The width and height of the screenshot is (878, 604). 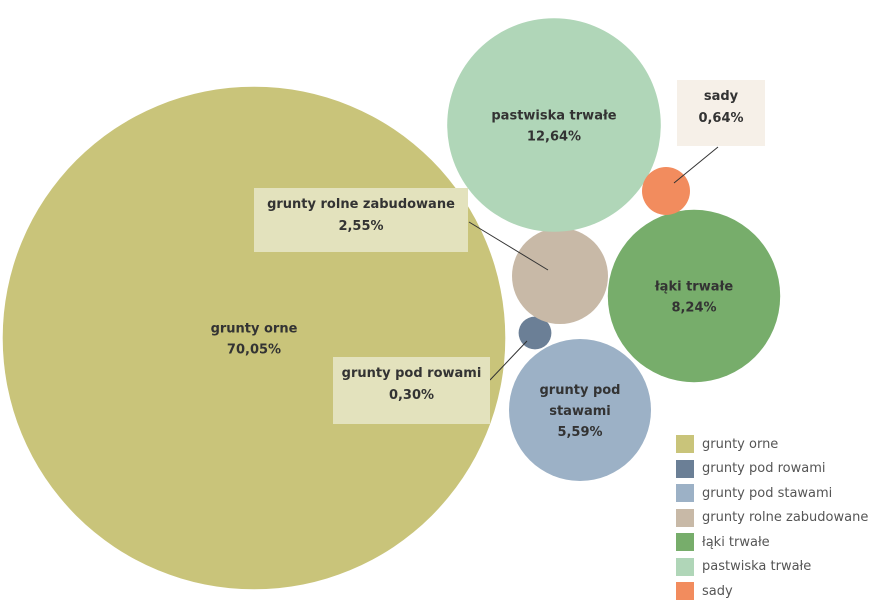 What do you see at coordinates (764, 469) in the screenshot?
I see `legend-label: grunty pod rowami` at bounding box center [764, 469].